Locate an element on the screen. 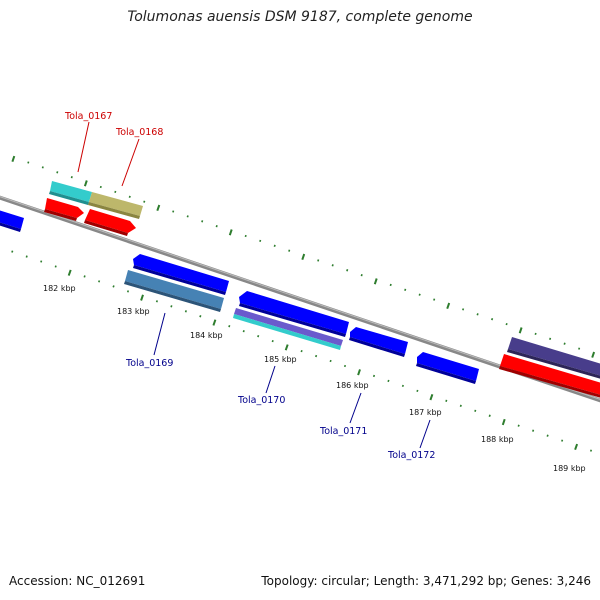 The height and width of the screenshot is (600, 600). gene-label-tola-0169: Tola_0169 is located at coordinates (149, 363).